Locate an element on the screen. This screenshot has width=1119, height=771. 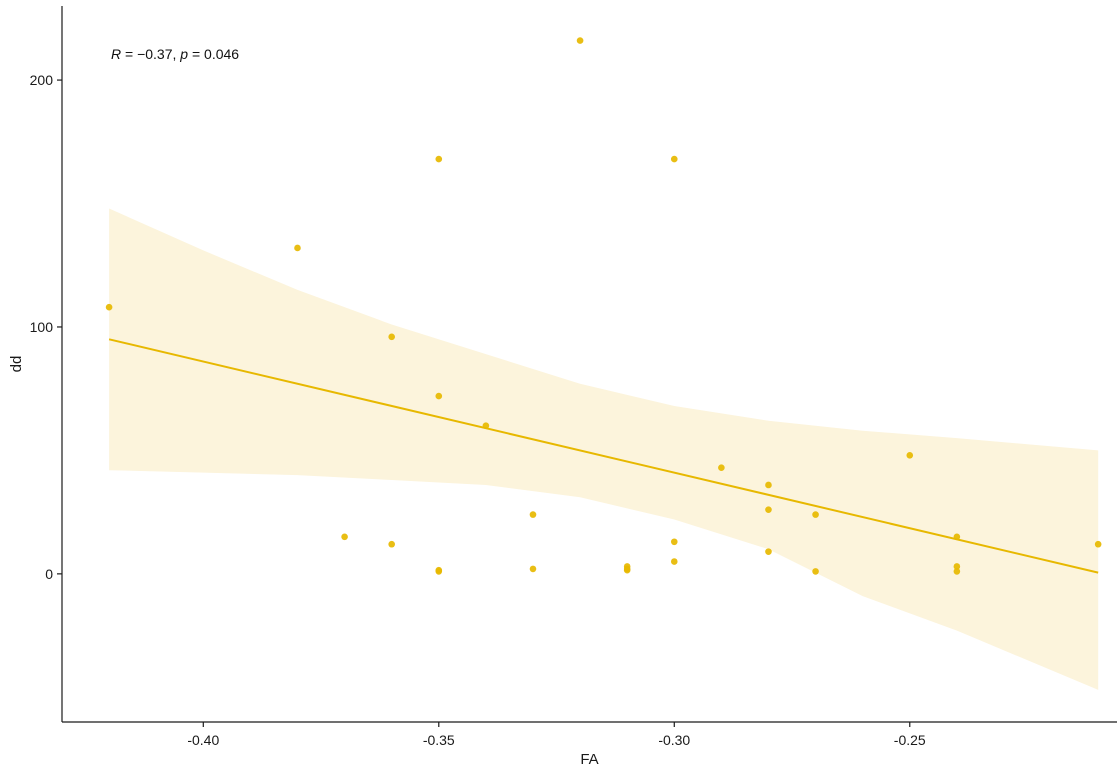
x-tick-label: -0.35 is located at coordinates (439, 740).